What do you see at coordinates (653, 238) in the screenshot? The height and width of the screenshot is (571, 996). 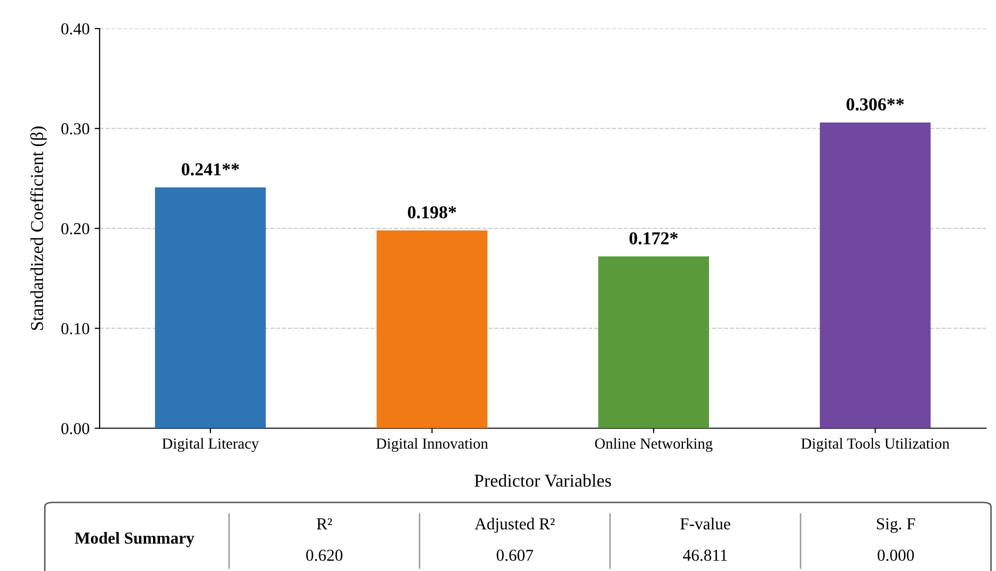 I see `data-label: 0.172*` at bounding box center [653, 238].